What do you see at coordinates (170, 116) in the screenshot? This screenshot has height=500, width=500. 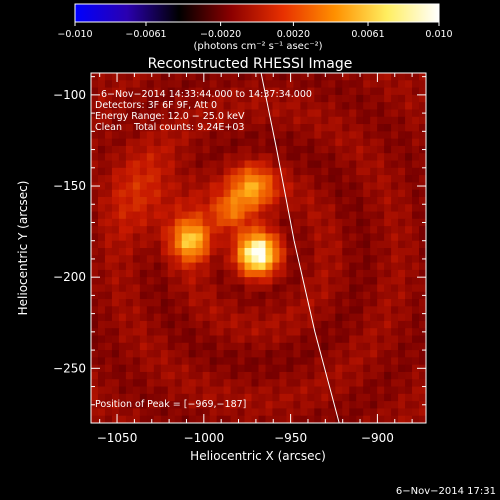 I see `annotation-energy-range: Energy Range: 12.0 − 25.0 keV` at bounding box center [170, 116].